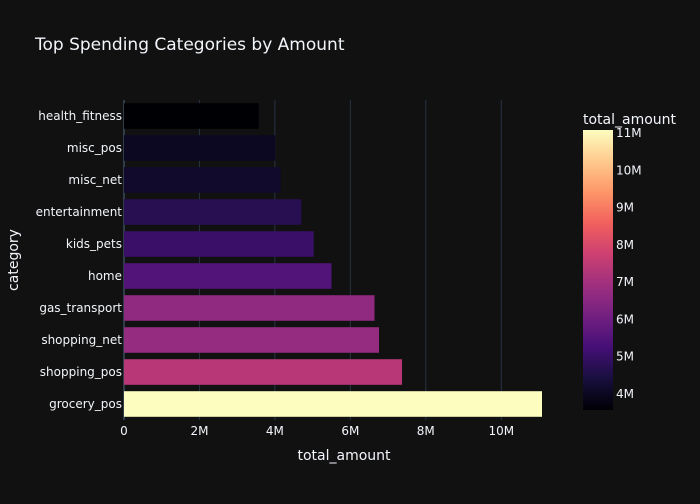 This screenshot has width=700, height=504. Describe the element at coordinates (80, 116) in the screenshot. I see `y-tick-label: health_fitness` at that location.